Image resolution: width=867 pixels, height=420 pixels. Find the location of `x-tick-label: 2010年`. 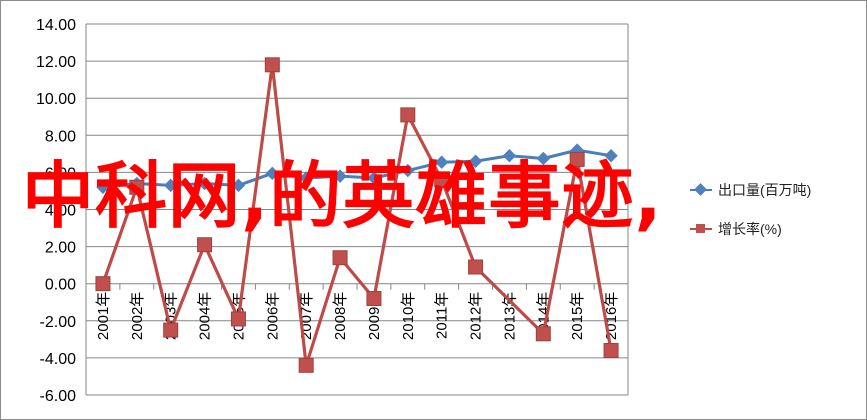

x-tick-label: 2010年 is located at coordinates (408, 316).